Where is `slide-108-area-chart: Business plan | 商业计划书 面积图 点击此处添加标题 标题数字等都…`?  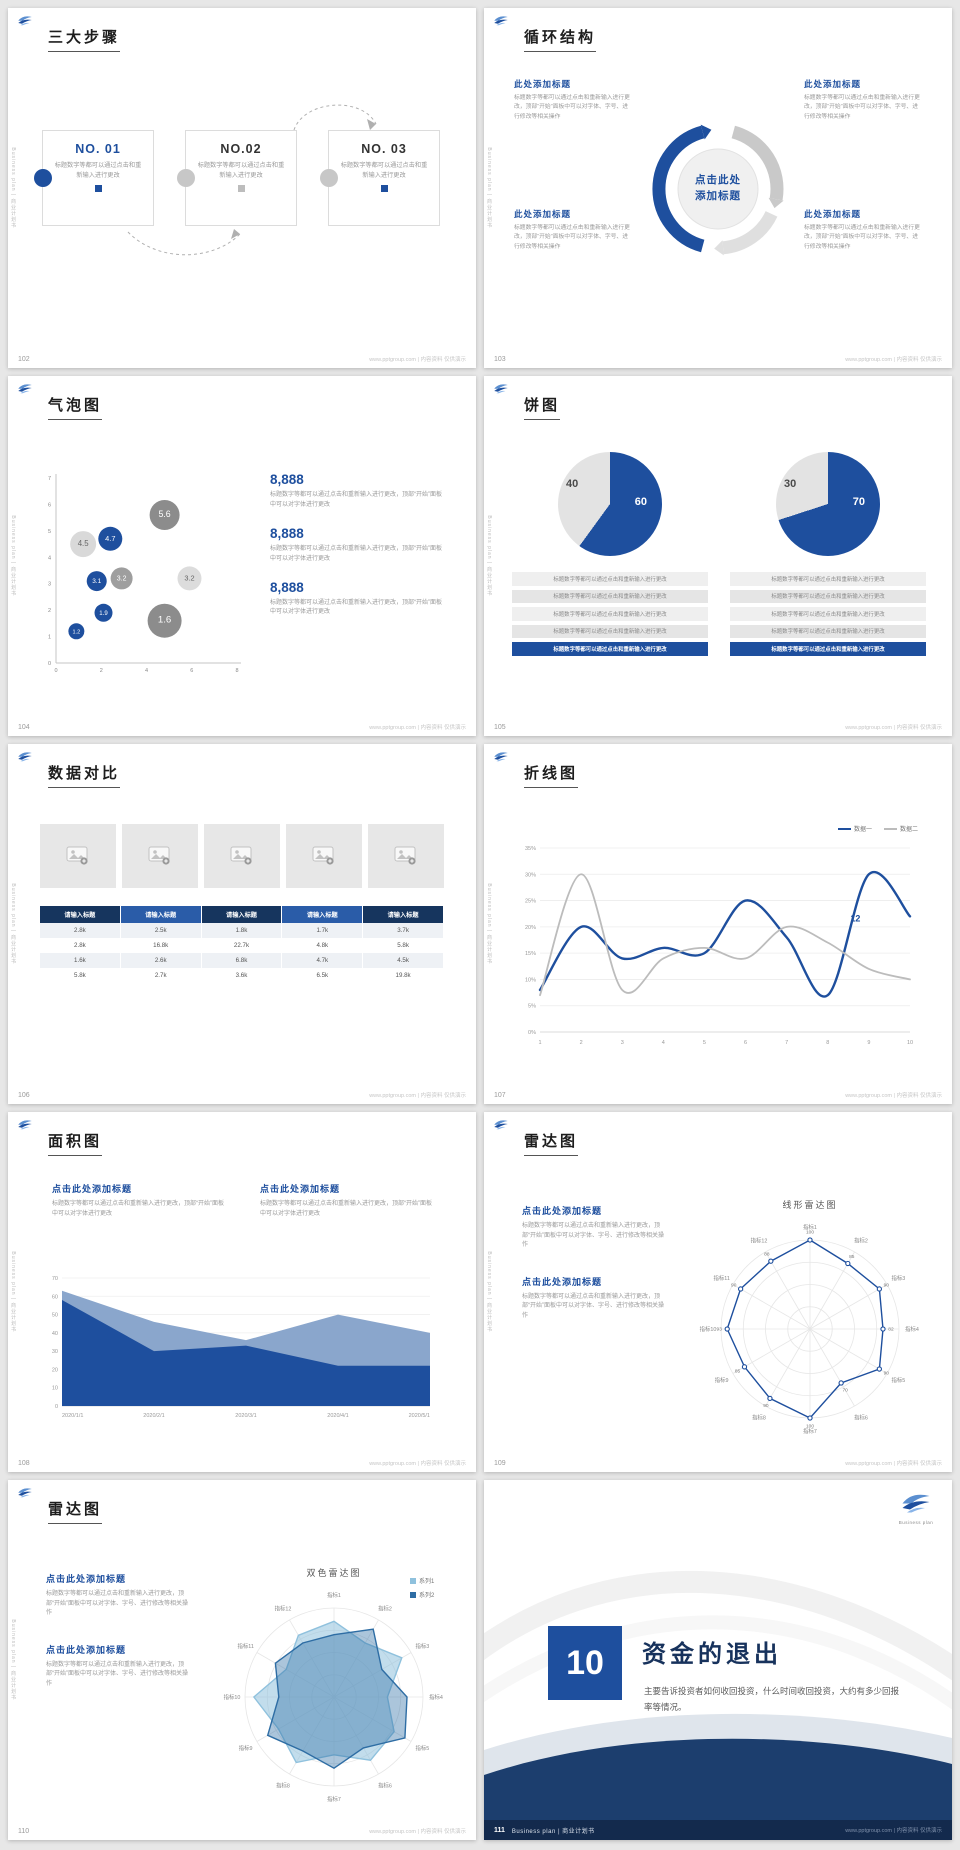
slide-108-area-chart: Business plan | 商业计划书 面积图 点击此处添加标题 标题数字等都… is located at coordinates (242, 1292).